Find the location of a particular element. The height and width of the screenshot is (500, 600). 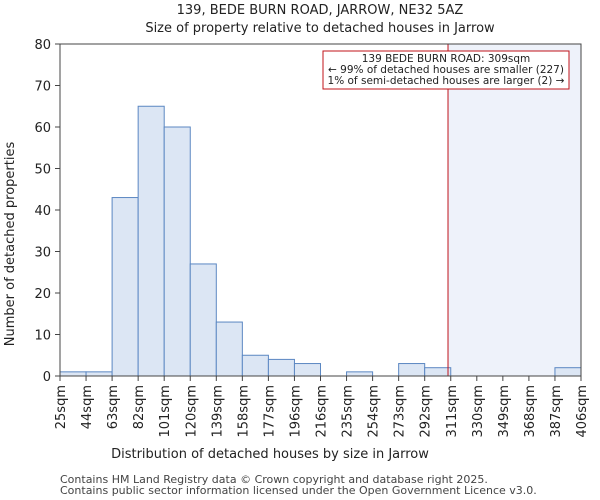

x-tick-label: 349sqm is located at coordinates (504, 411).